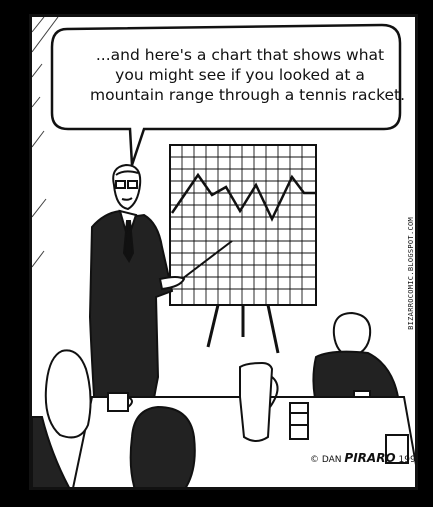 The image size is (433, 507). I want to click on stacked-cups, so click(299, 421).